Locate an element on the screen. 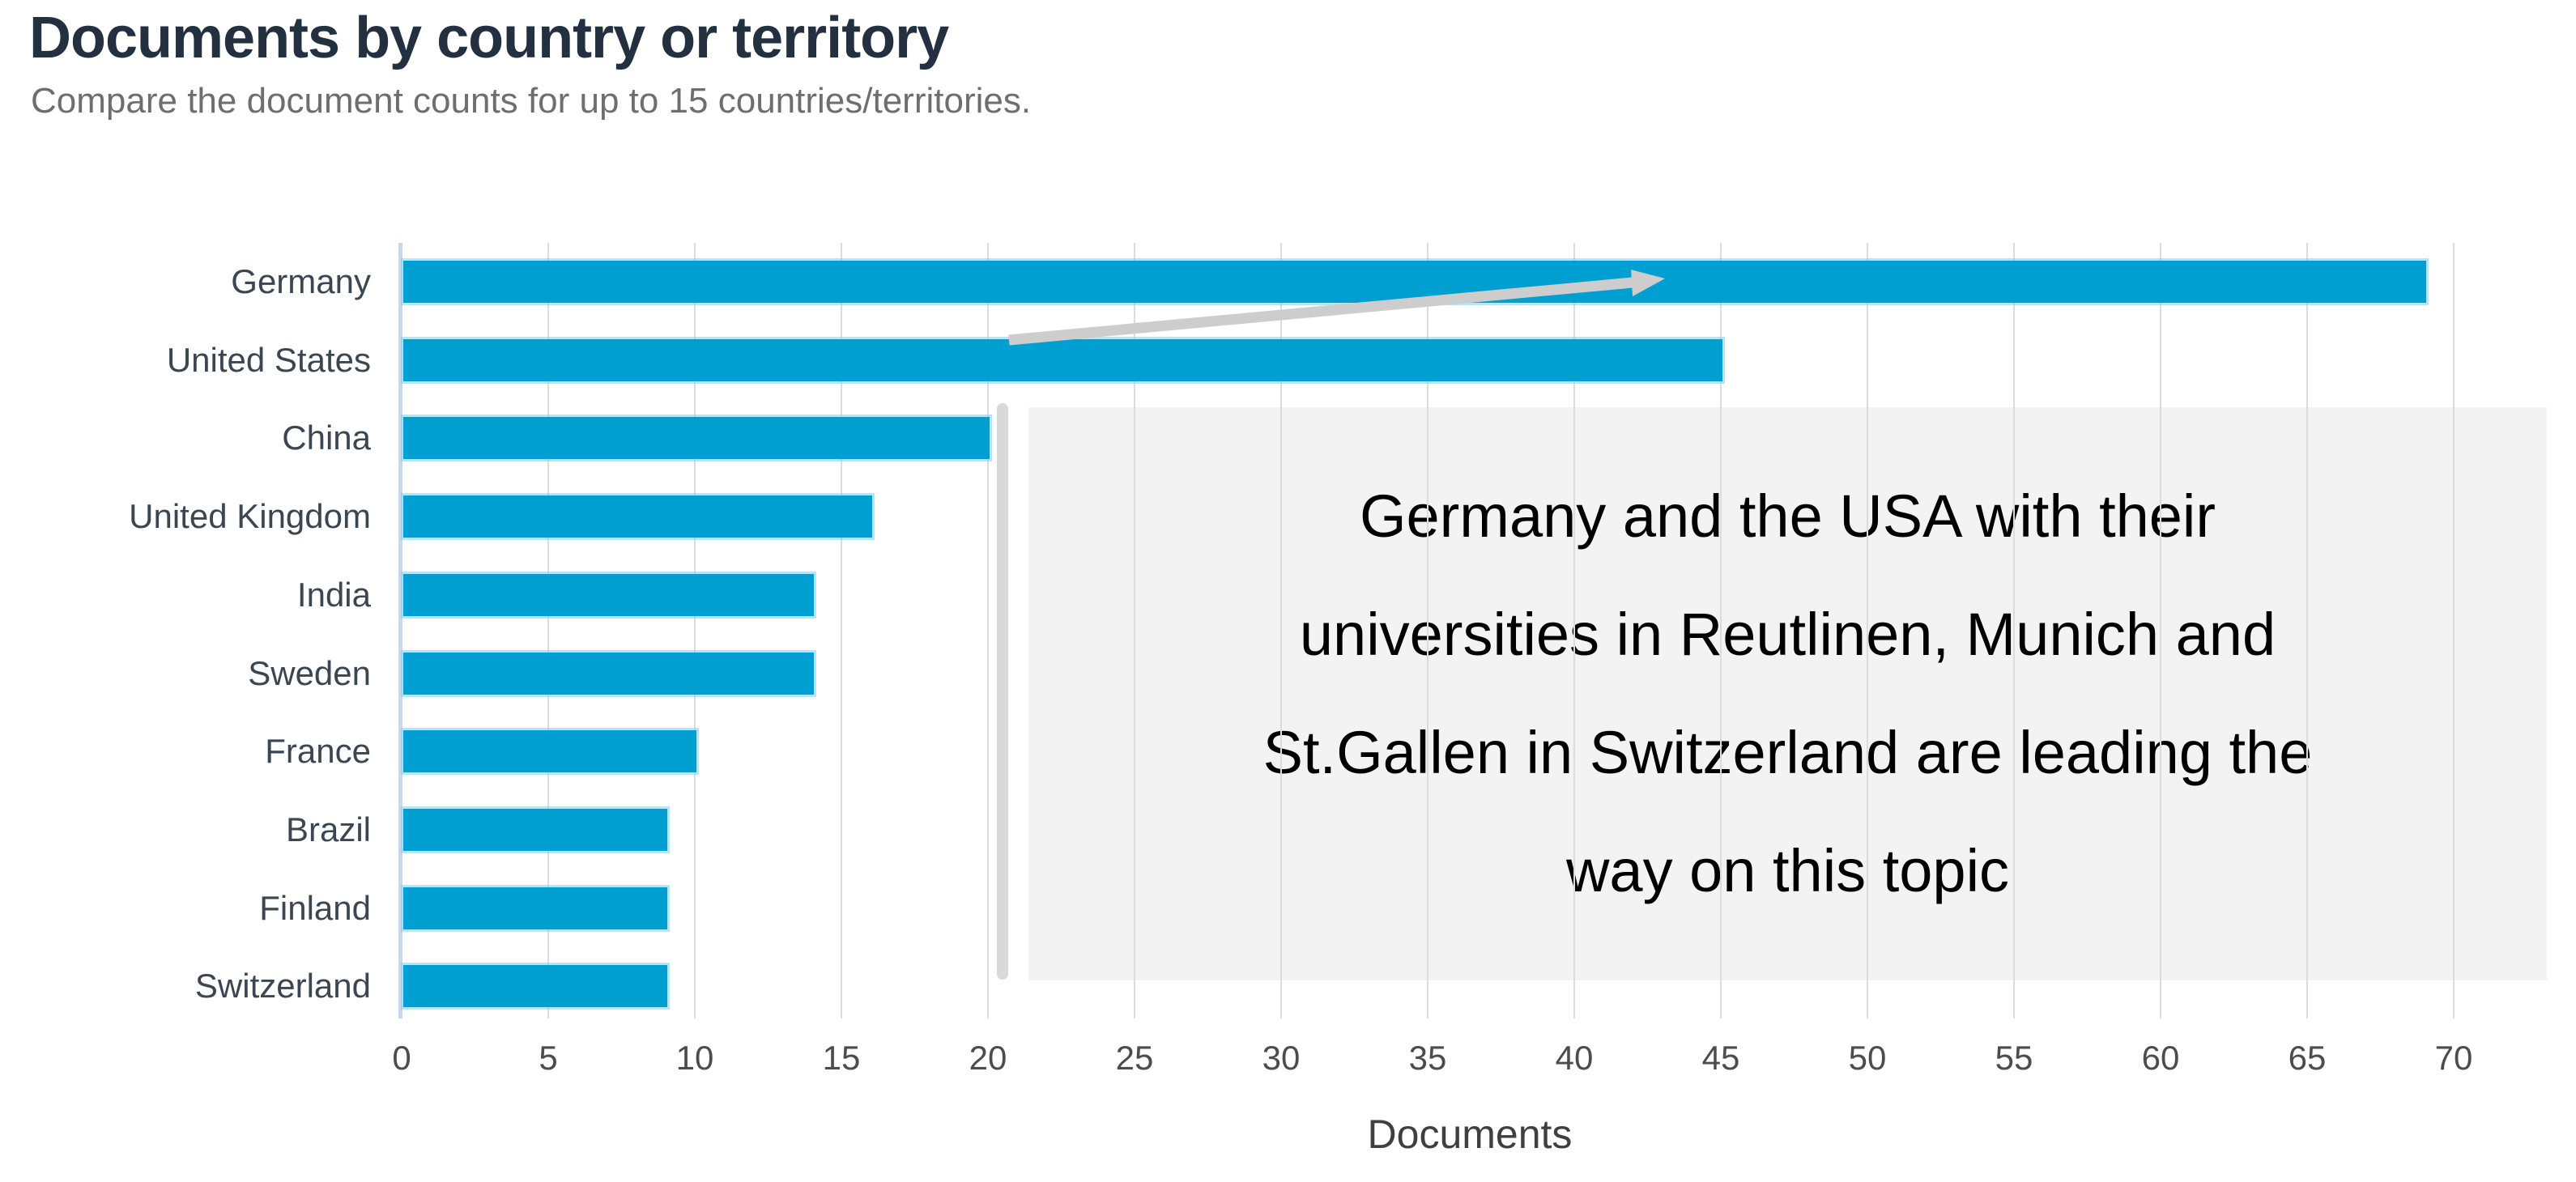 The height and width of the screenshot is (1182, 2576). x-tick-label-60: 60 is located at coordinates (2160, 1058).